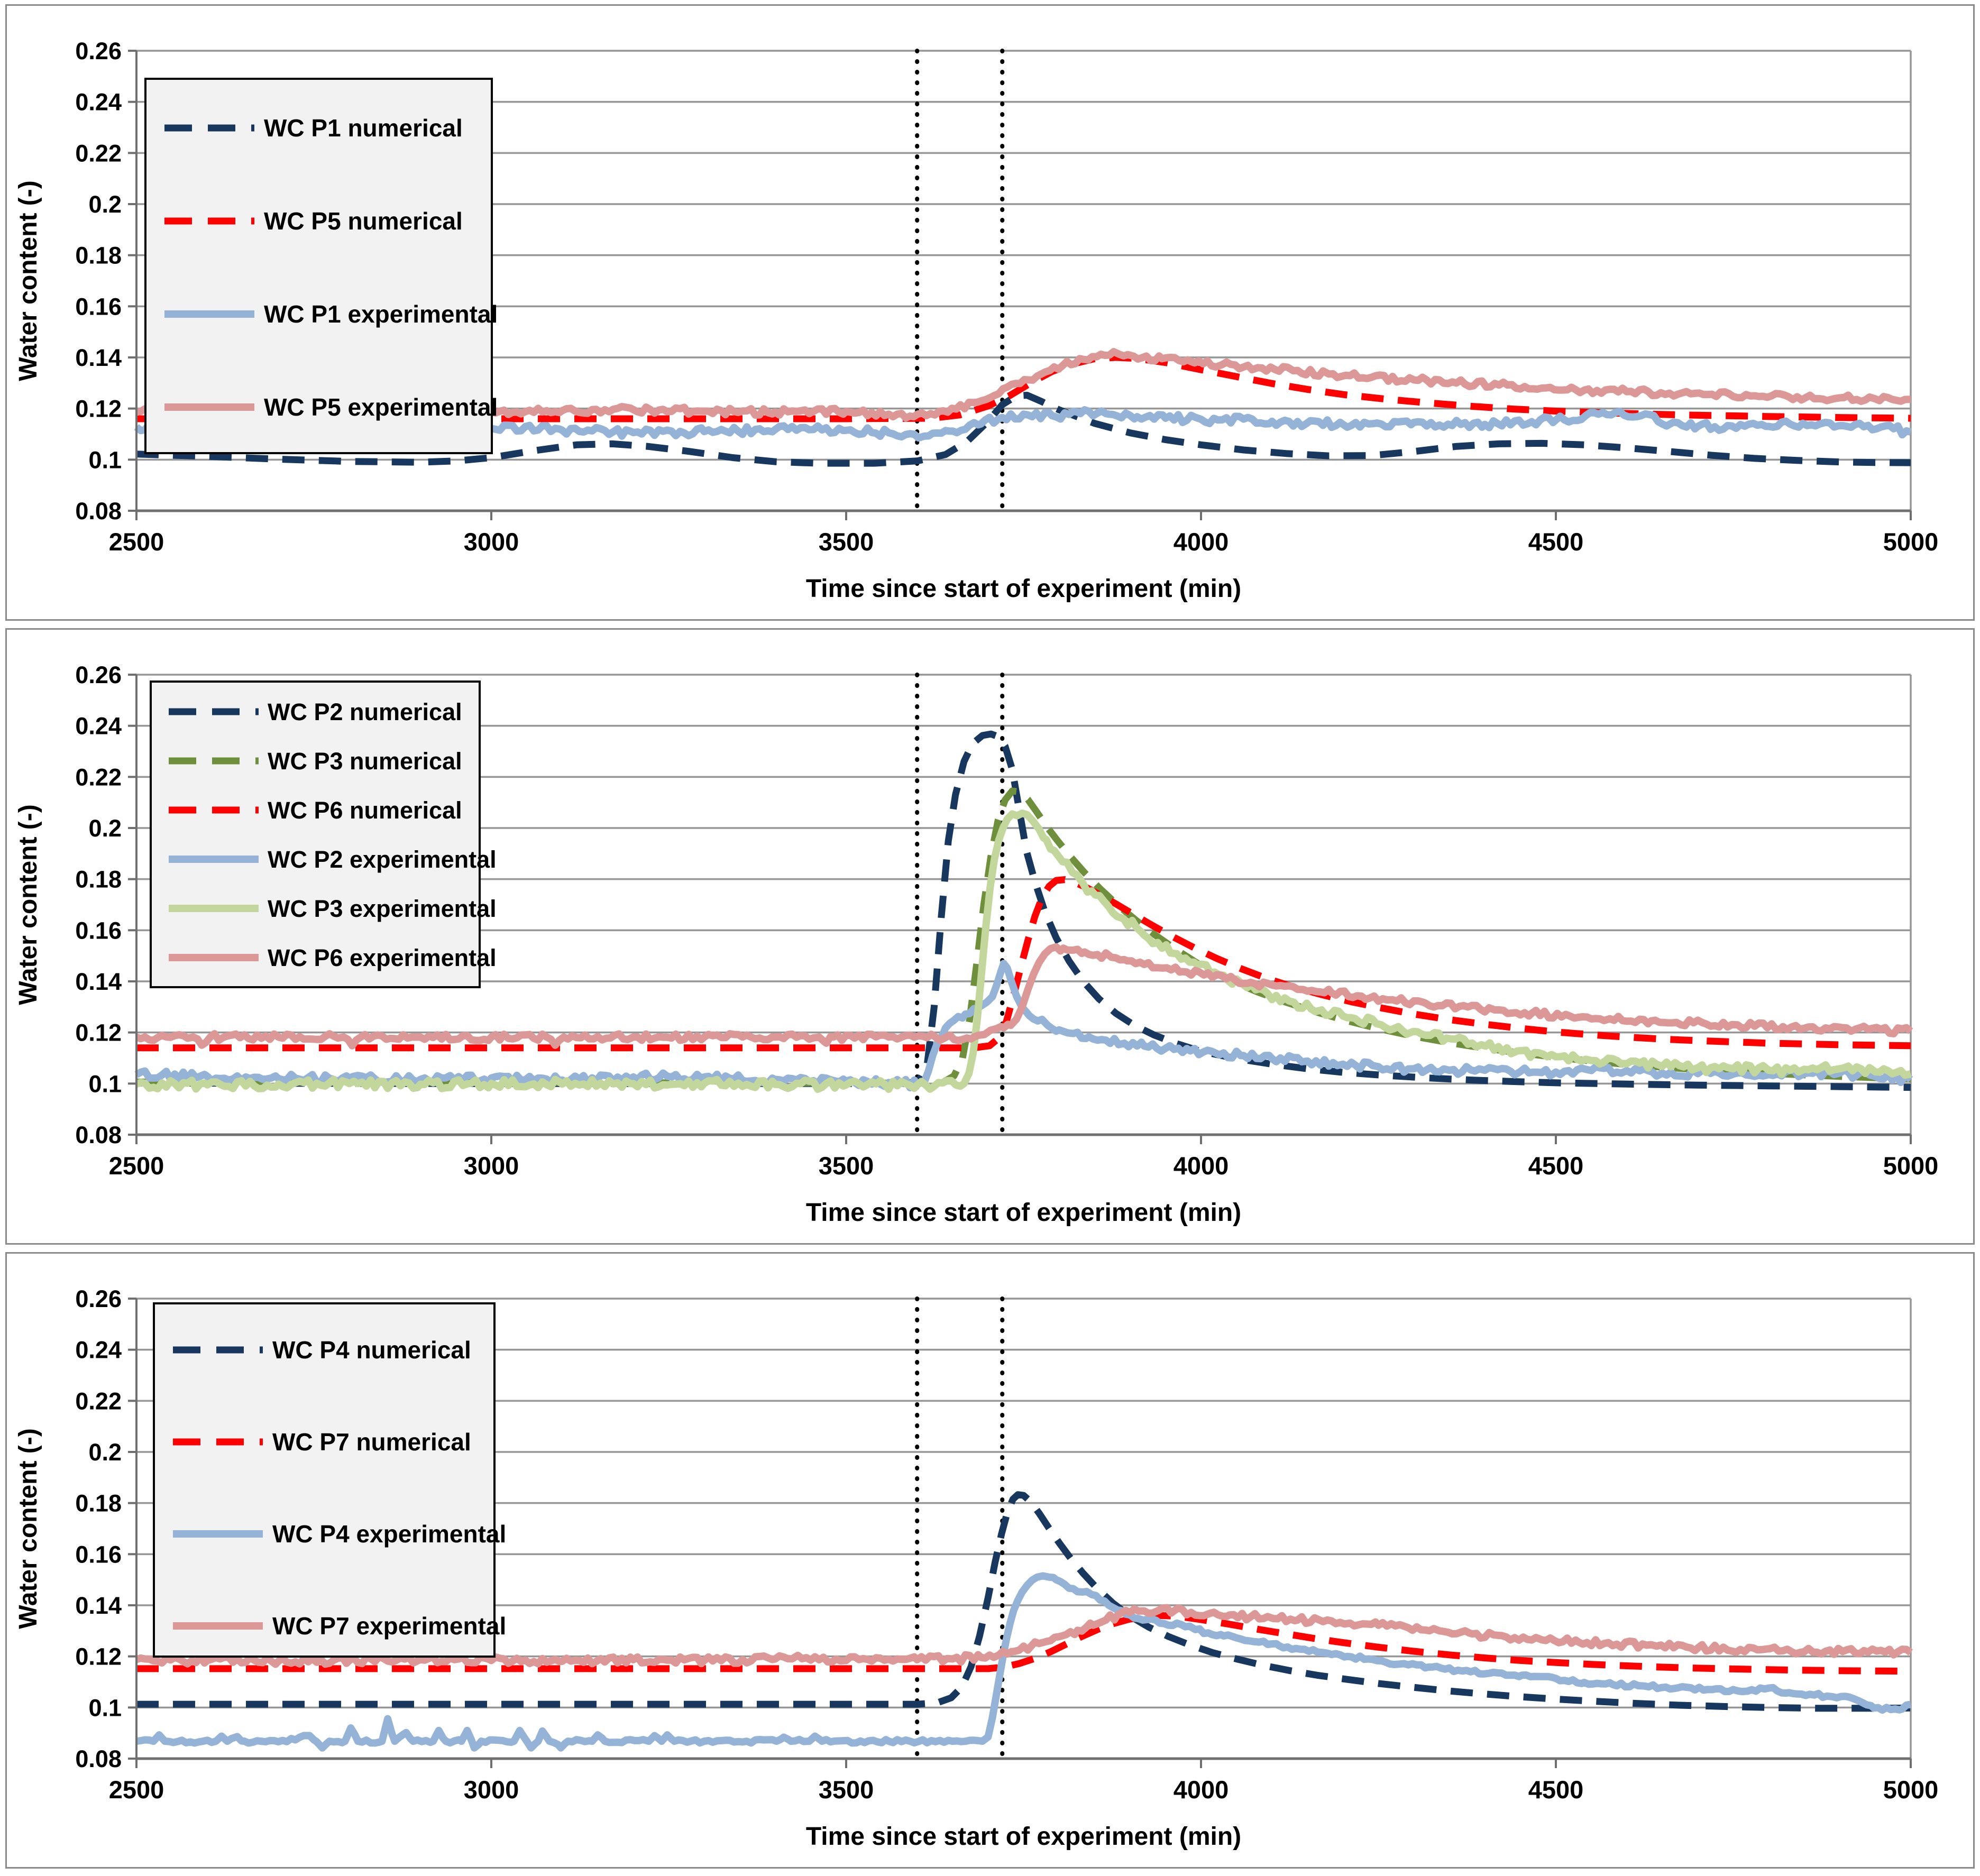 The image size is (1980, 1876). I want to click on legend-item: WC P2 numerical, so click(315, 711).